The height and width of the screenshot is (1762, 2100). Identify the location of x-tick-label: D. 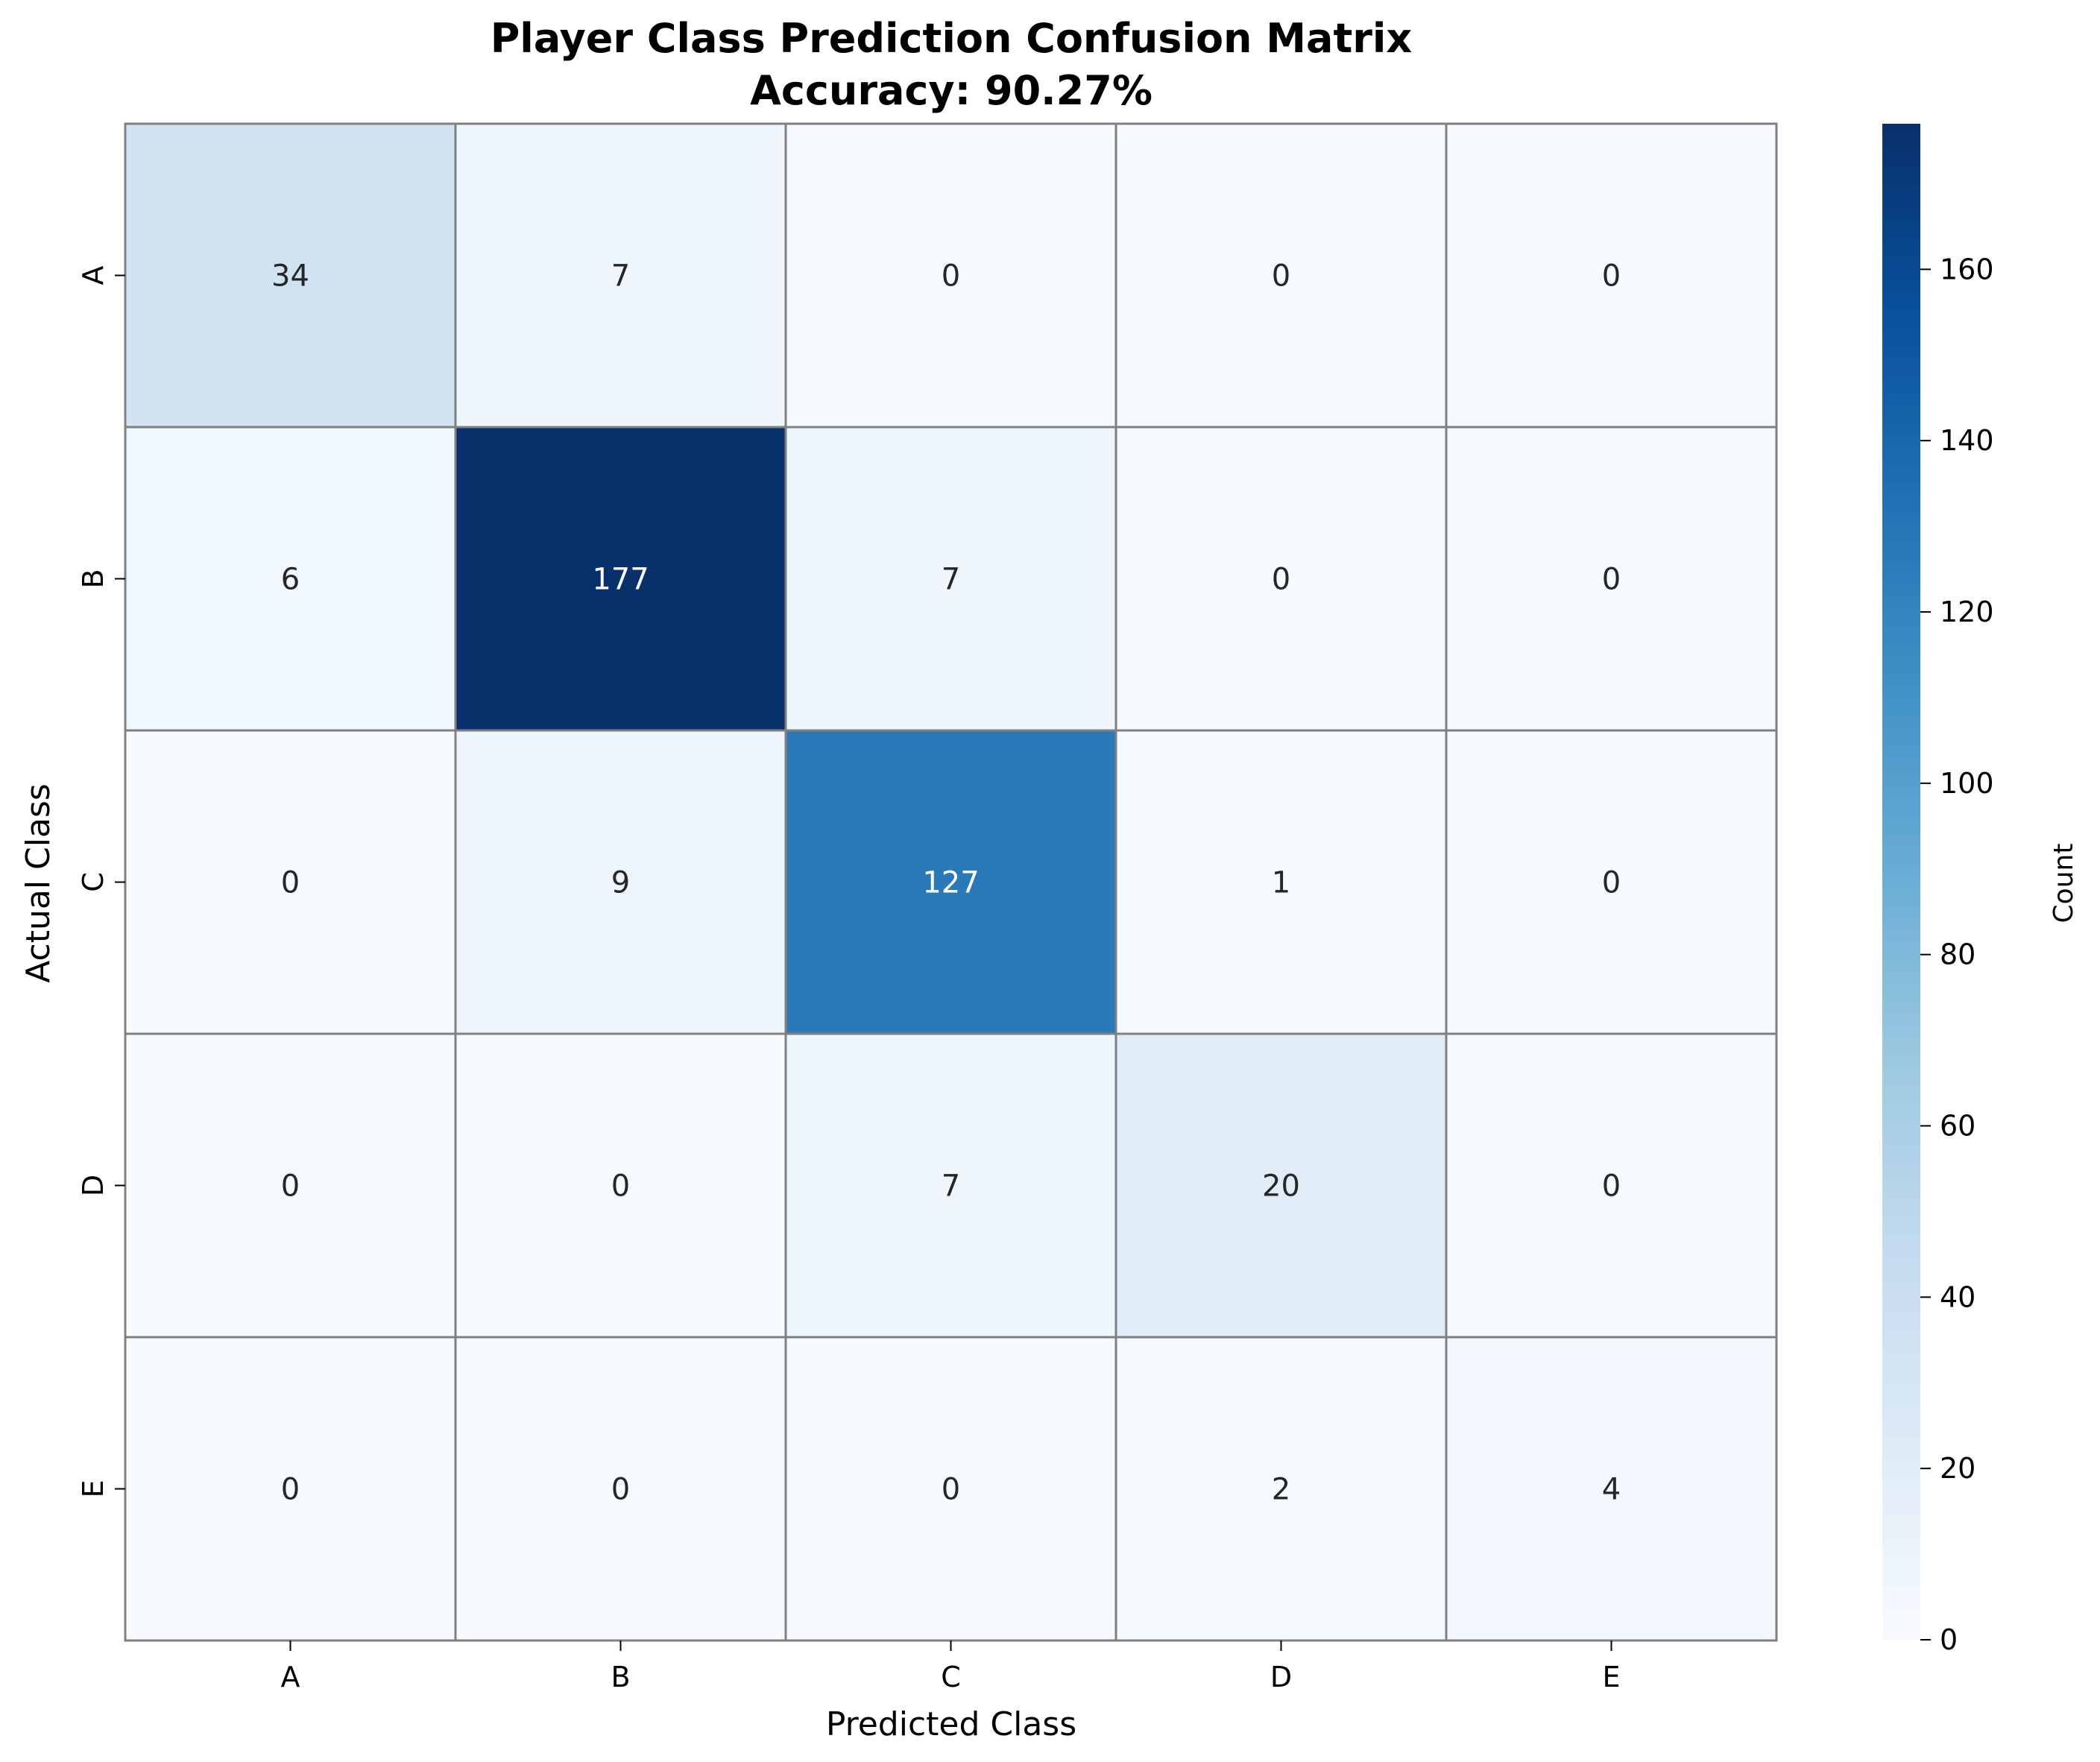
(1281, 1677).